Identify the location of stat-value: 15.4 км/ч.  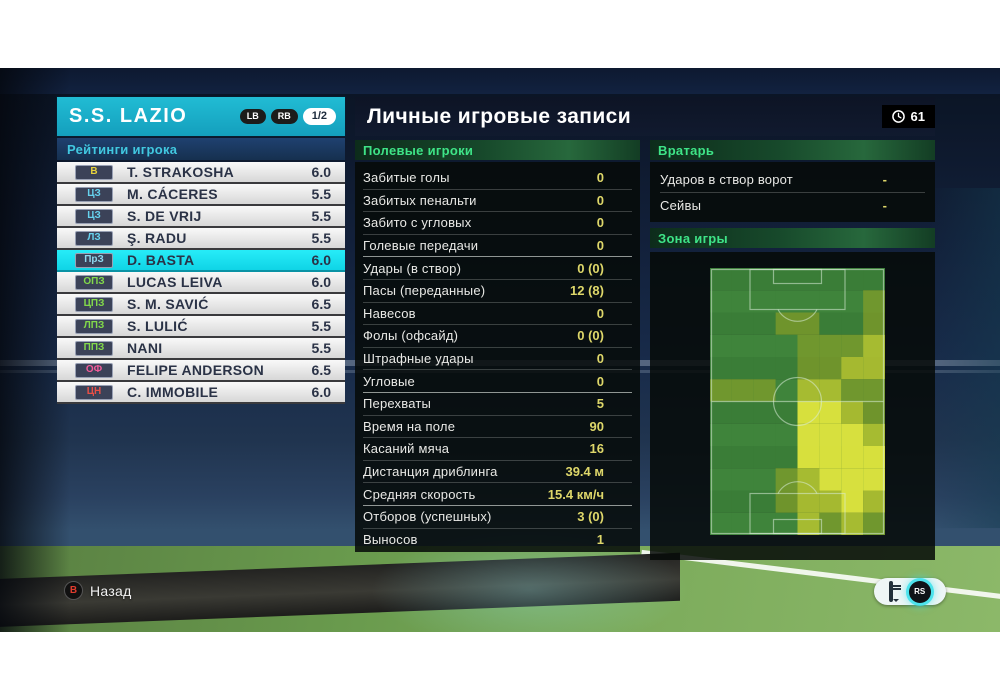
(575, 494).